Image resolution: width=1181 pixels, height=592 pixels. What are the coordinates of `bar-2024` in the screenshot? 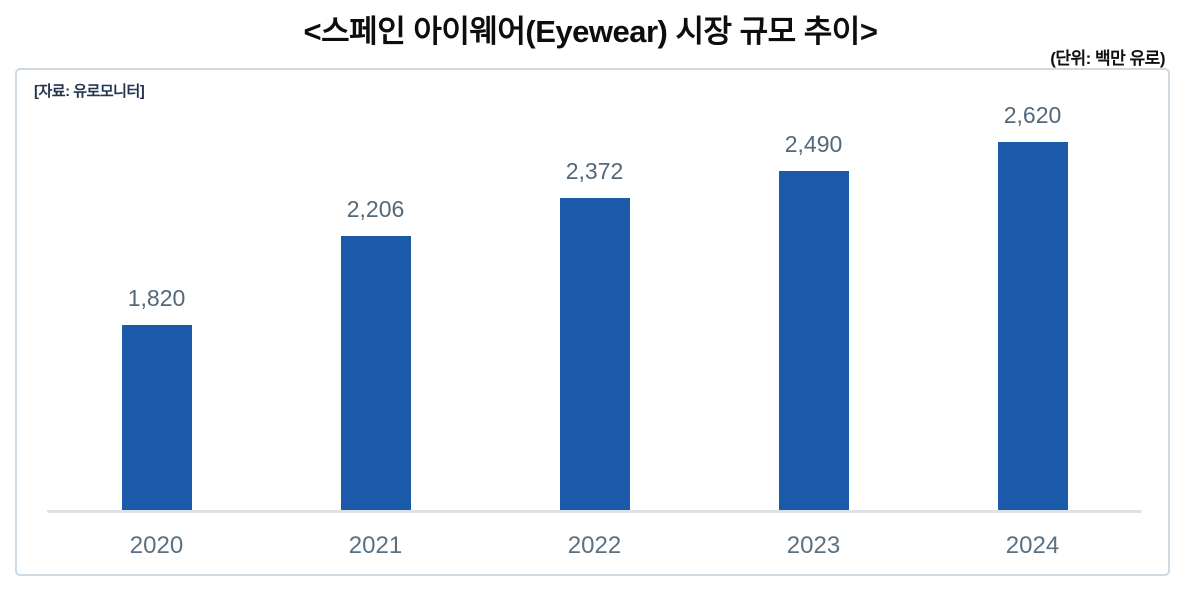 It's located at (1032, 327).